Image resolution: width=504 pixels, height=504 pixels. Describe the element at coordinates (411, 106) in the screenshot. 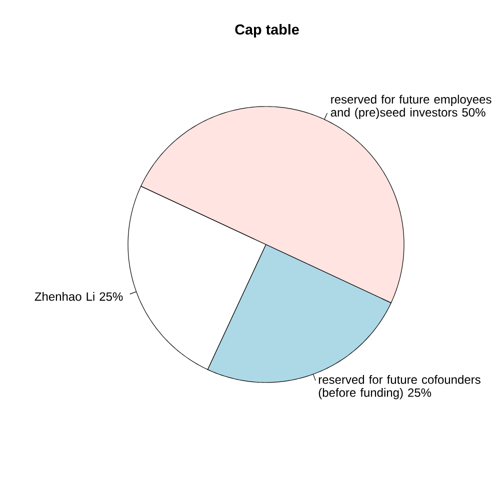

I see `slice-label: reserved for future employees and (pre)seed investors 50%` at that location.